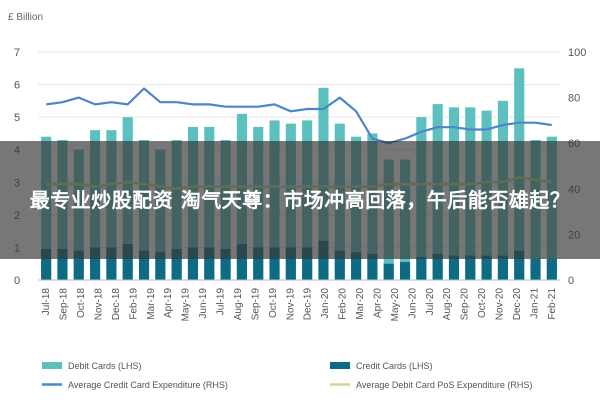  Describe the element at coordinates (148, 385) in the screenshot. I see `legend-entry: Average Credit Card Expenditure (RHS)` at that location.